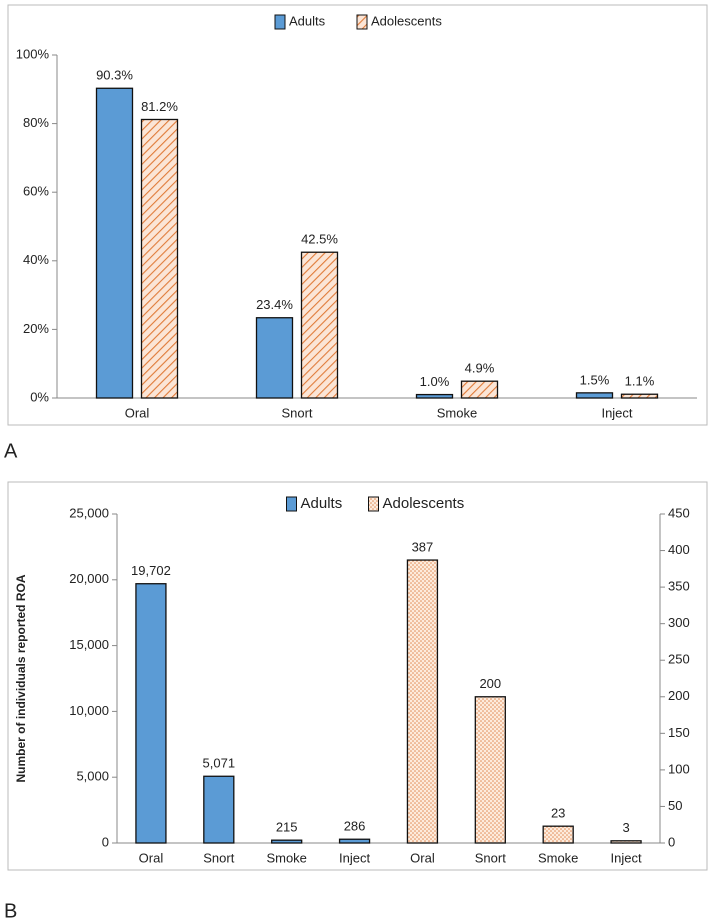  I want to click on data-label: 23.4%, so click(274, 304).